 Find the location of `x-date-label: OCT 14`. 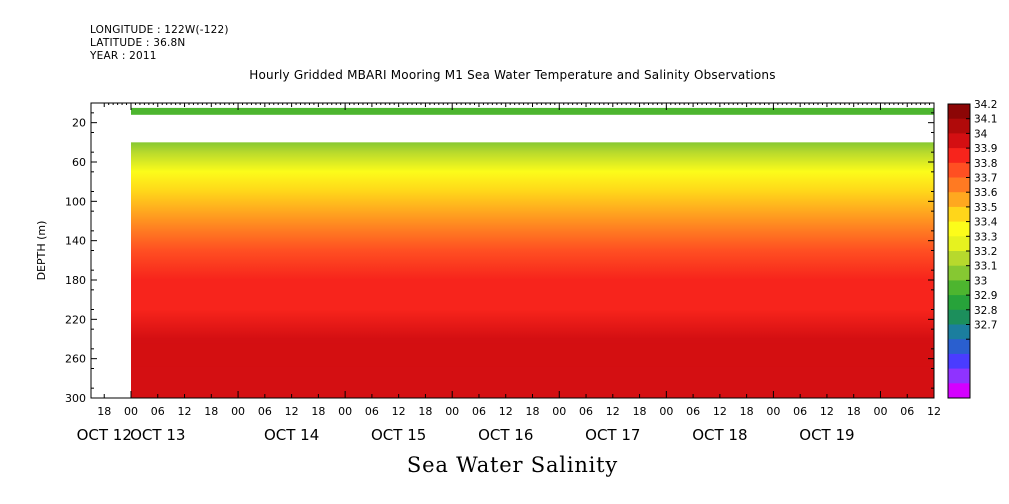

x-date-label: OCT 14 is located at coordinates (291, 435).